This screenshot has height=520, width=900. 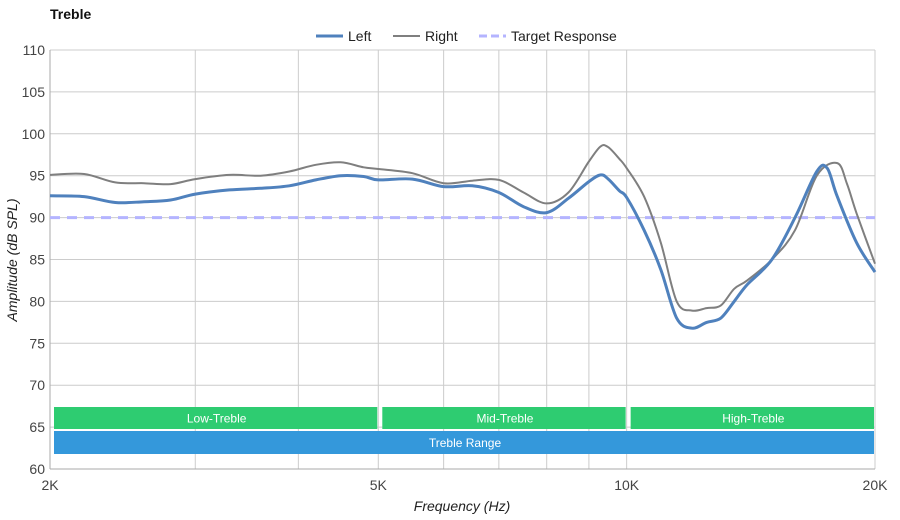 I want to click on y-tick-label: 95, so click(x=37, y=176).